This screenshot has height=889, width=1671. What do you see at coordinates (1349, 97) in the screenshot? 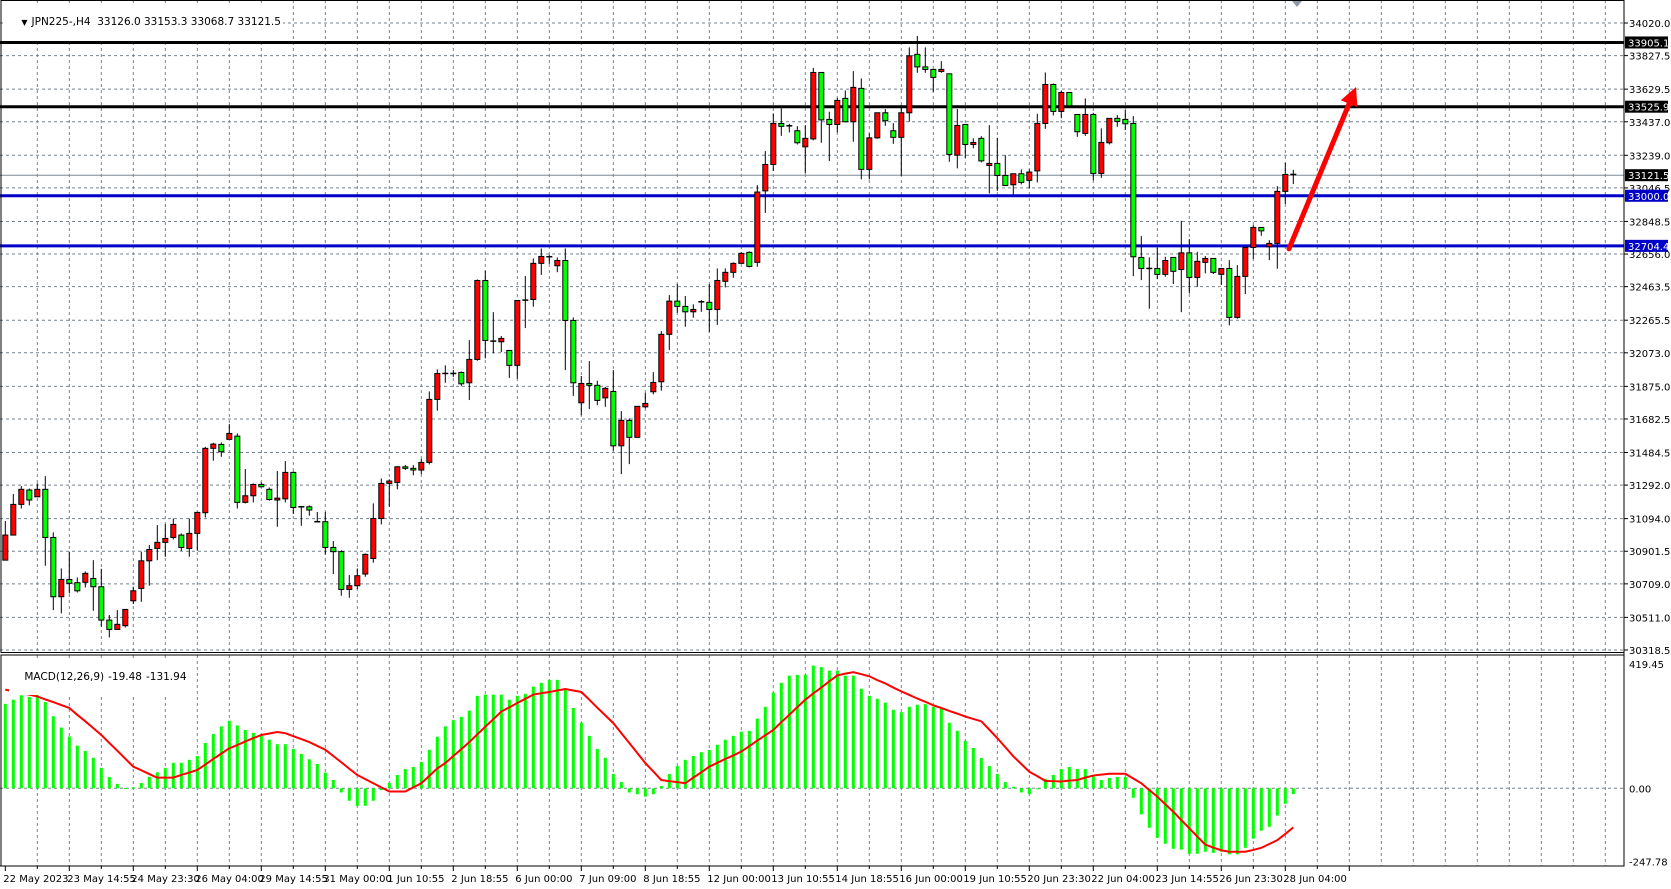
I see `arrow-head` at bounding box center [1349, 97].